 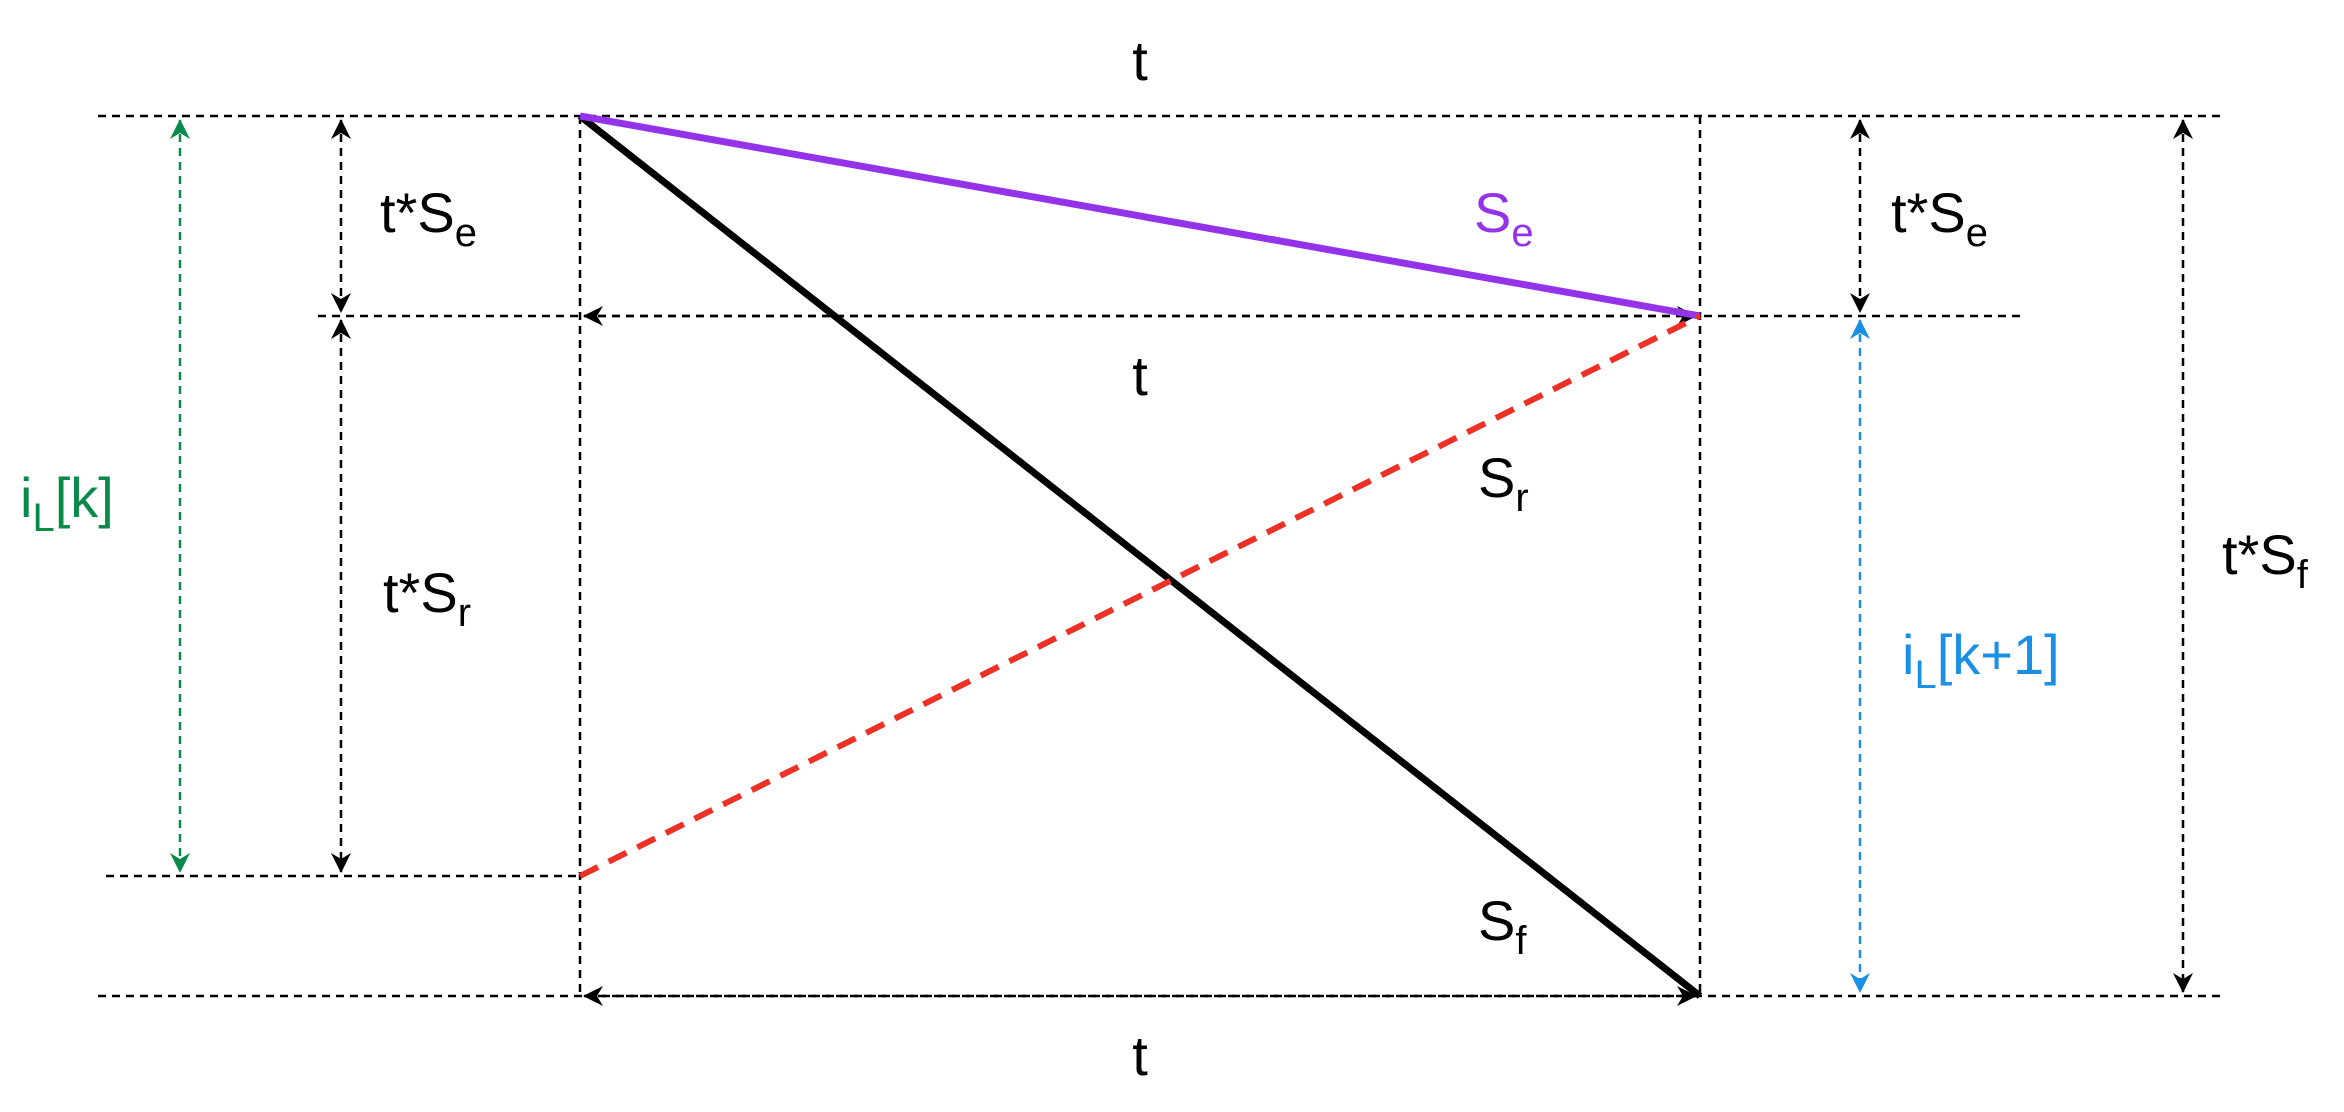 What do you see at coordinates (2265, 560) in the screenshot?
I see `label-tSf-right: t*Sf` at bounding box center [2265, 560].